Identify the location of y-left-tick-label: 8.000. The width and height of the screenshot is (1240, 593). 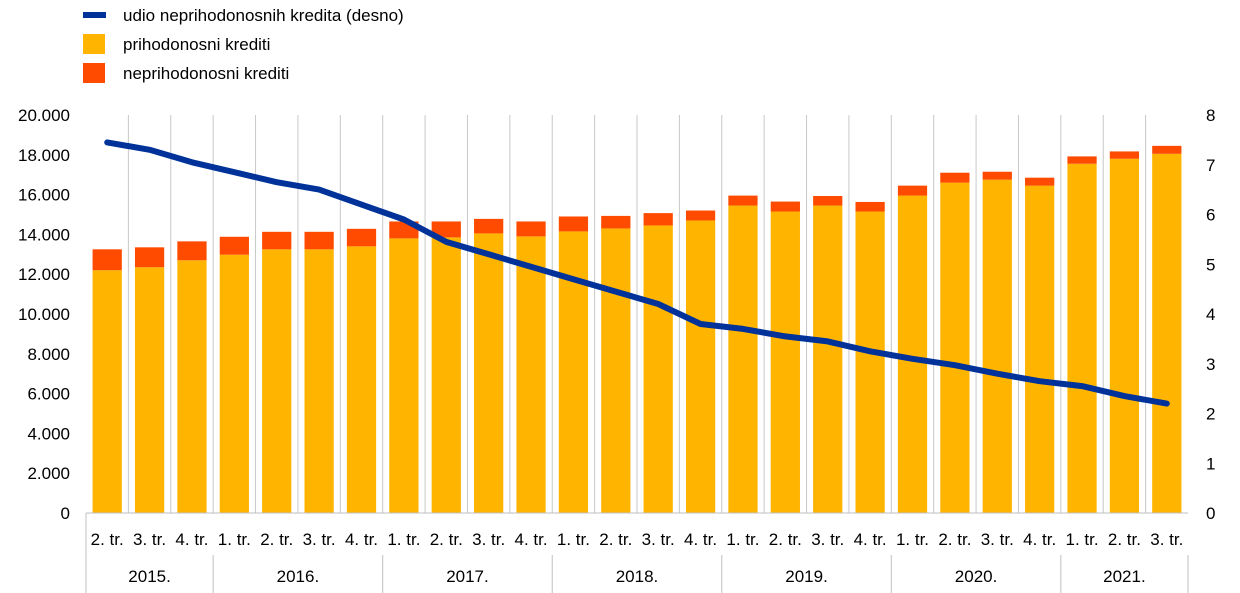
(48, 354).